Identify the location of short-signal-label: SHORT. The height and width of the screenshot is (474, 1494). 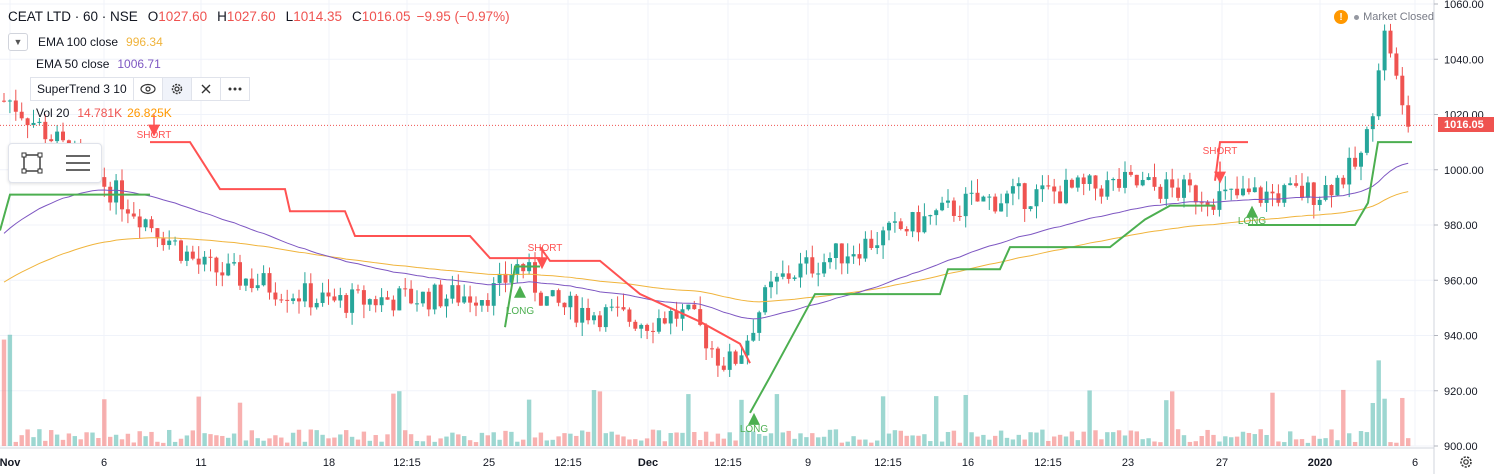
(545, 248).